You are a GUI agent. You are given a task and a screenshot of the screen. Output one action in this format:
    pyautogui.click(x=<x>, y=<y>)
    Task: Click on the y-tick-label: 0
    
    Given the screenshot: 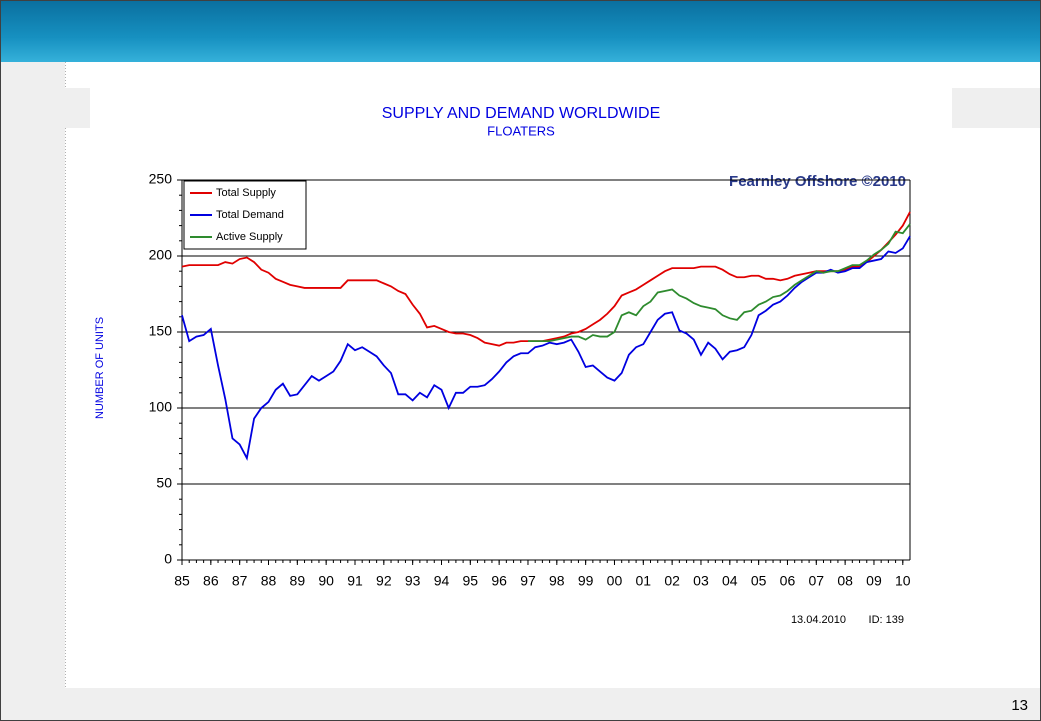 What is the action you would take?
    pyautogui.click(x=168, y=559)
    